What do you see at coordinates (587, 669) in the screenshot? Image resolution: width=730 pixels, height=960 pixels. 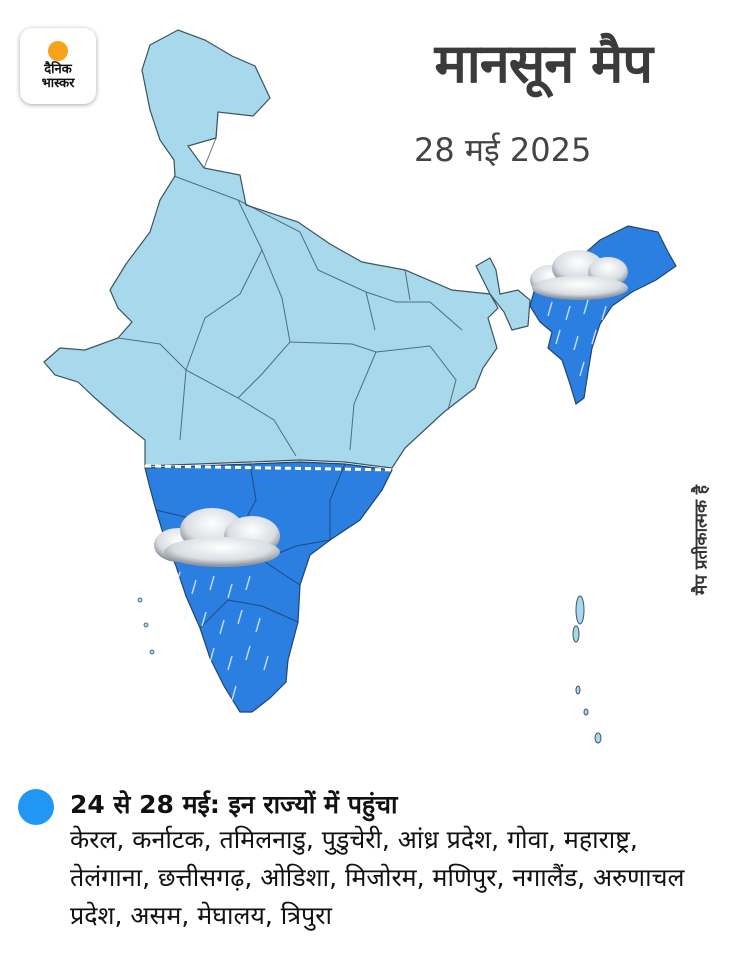 I see `andaman-nicobar-islands` at bounding box center [587, 669].